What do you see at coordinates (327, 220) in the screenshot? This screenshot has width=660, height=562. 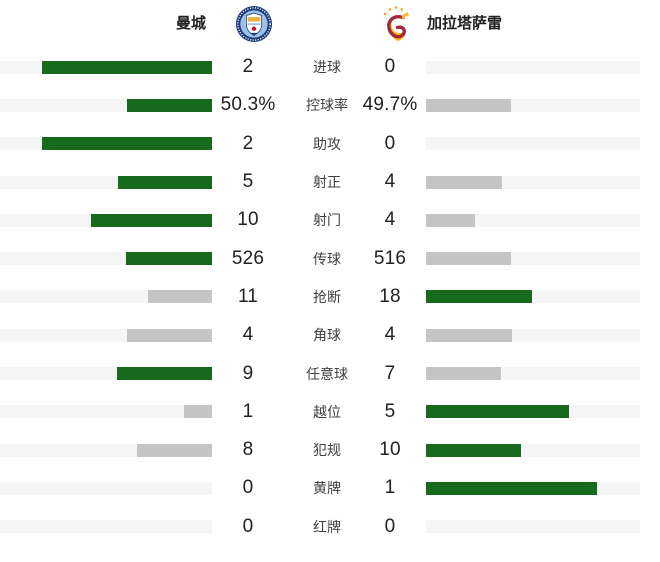 I see `stat-label: 射门` at bounding box center [327, 220].